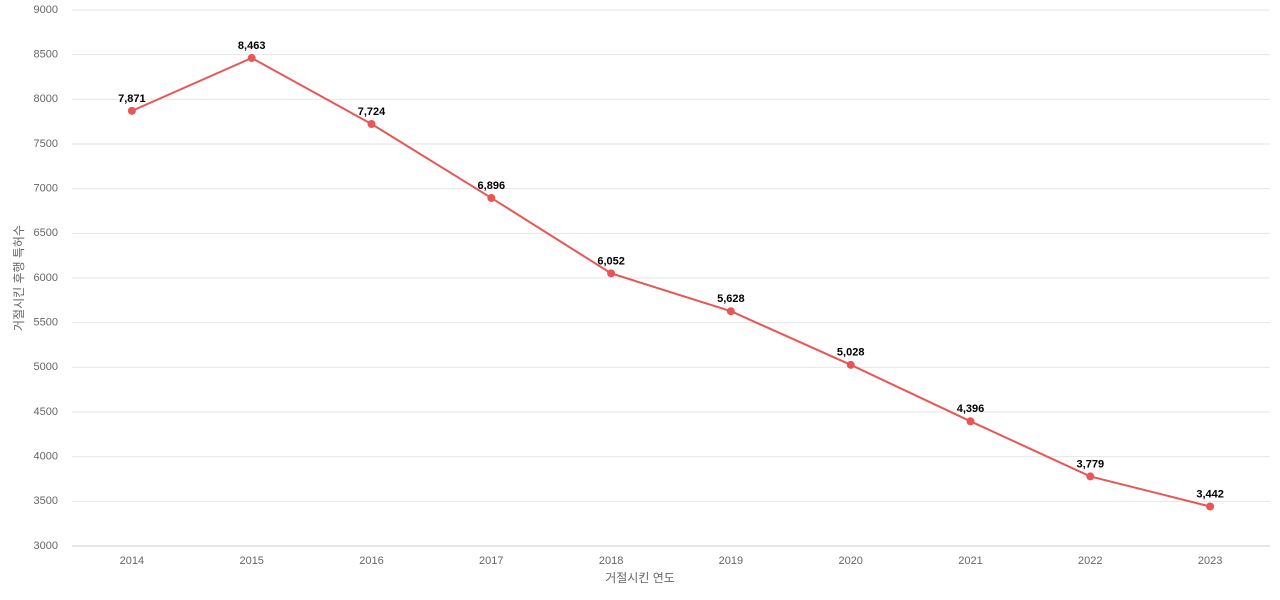  What do you see at coordinates (46, 55) in the screenshot?
I see `y-tick-label: 8500` at bounding box center [46, 55].